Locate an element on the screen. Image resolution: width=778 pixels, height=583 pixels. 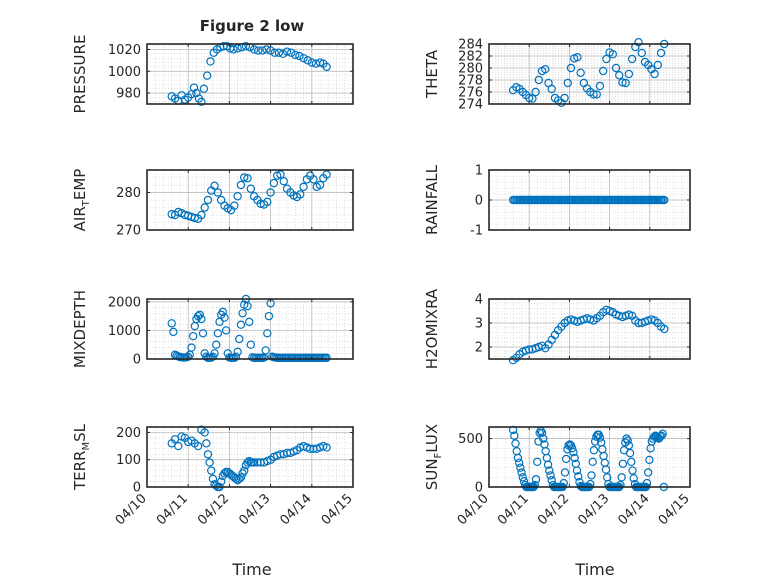
y-tick-label: 284 is located at coordinates (470, 45).